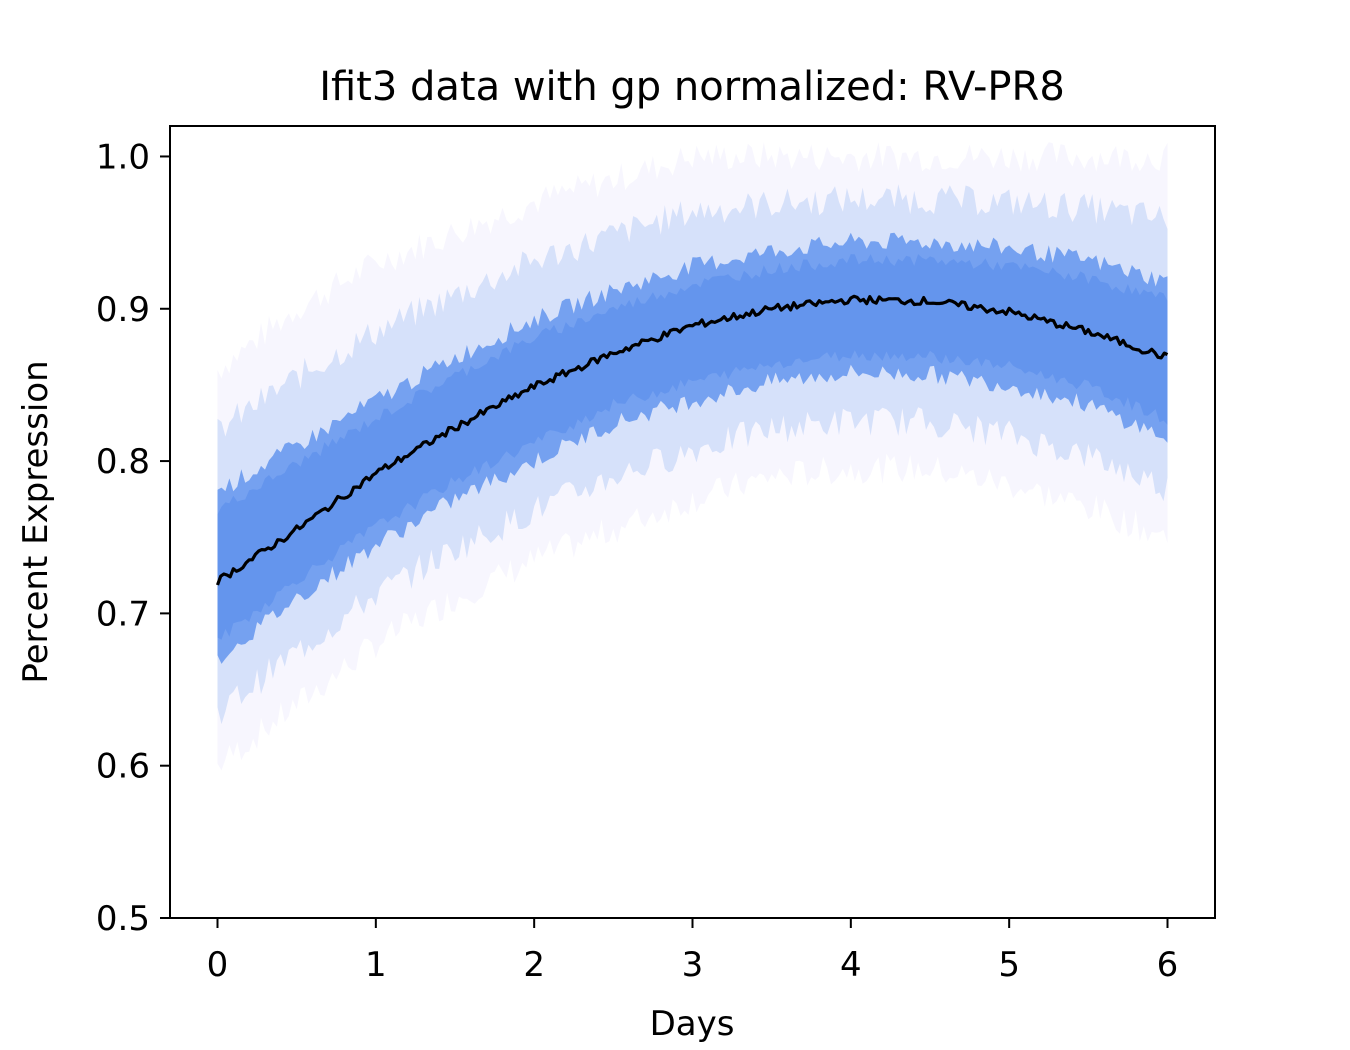 This screenshot has height=1050, width=1350. Describe the element at coordinates (36, 521) in the screenshot. I see `y-axis-label: Percent Expression` at that location.